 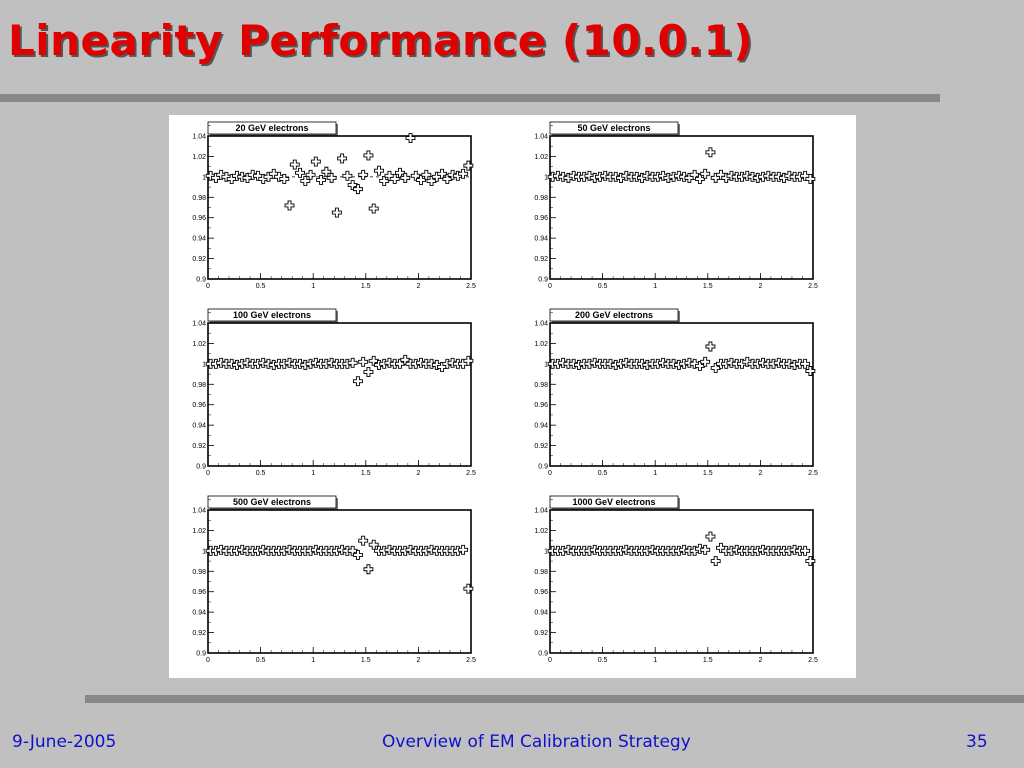 I want to click on footer-date: 9-June-2005, so click(x=64, y=742).